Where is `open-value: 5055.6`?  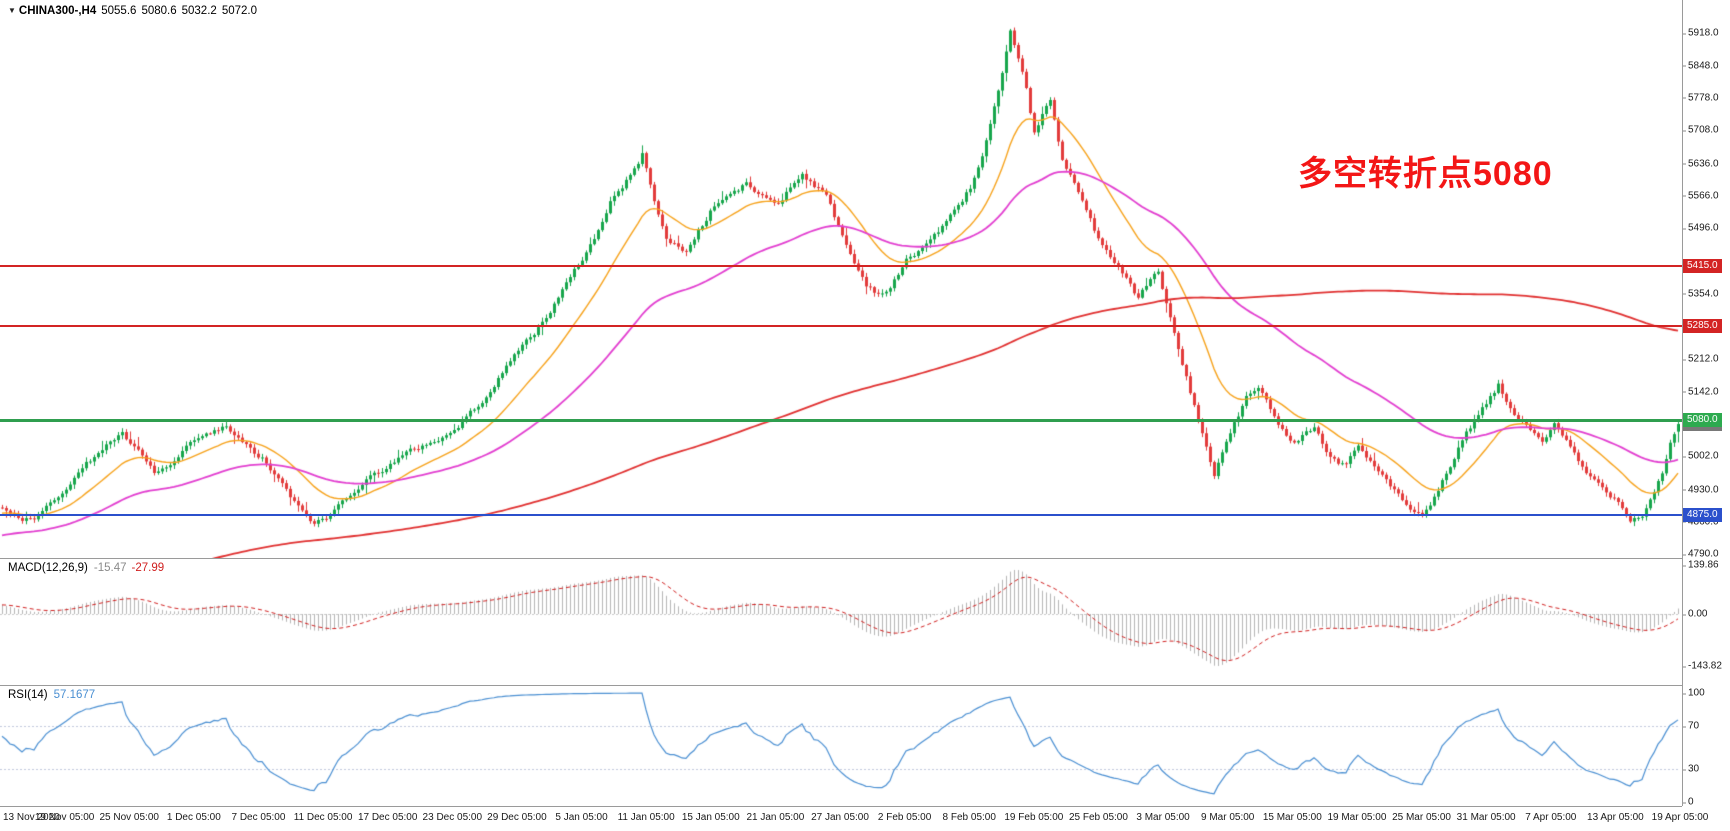 open-value: 5055.6 is located at coordinates (119, 11).